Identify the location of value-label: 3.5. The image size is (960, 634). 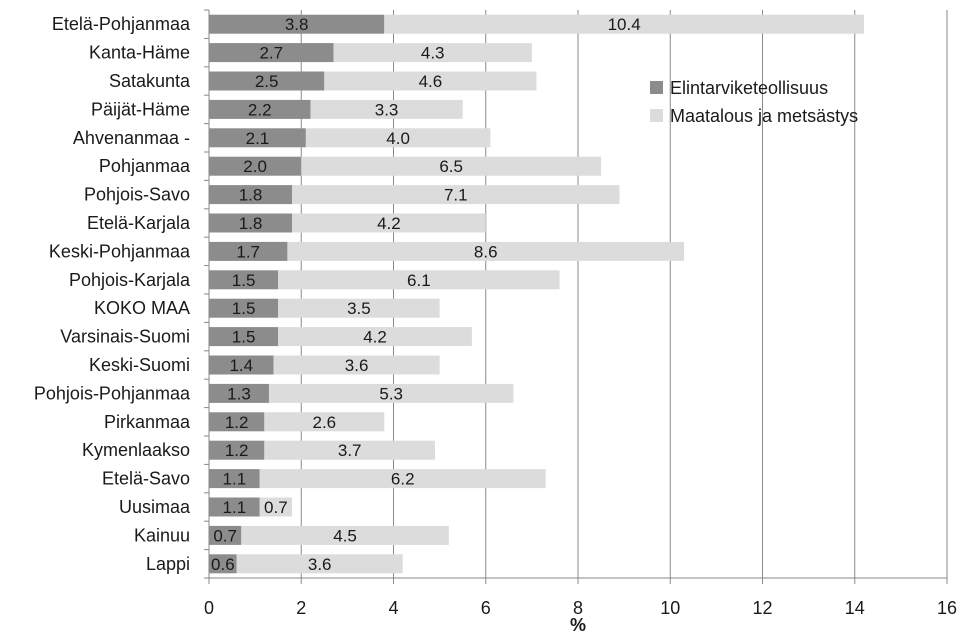
(359, 308).